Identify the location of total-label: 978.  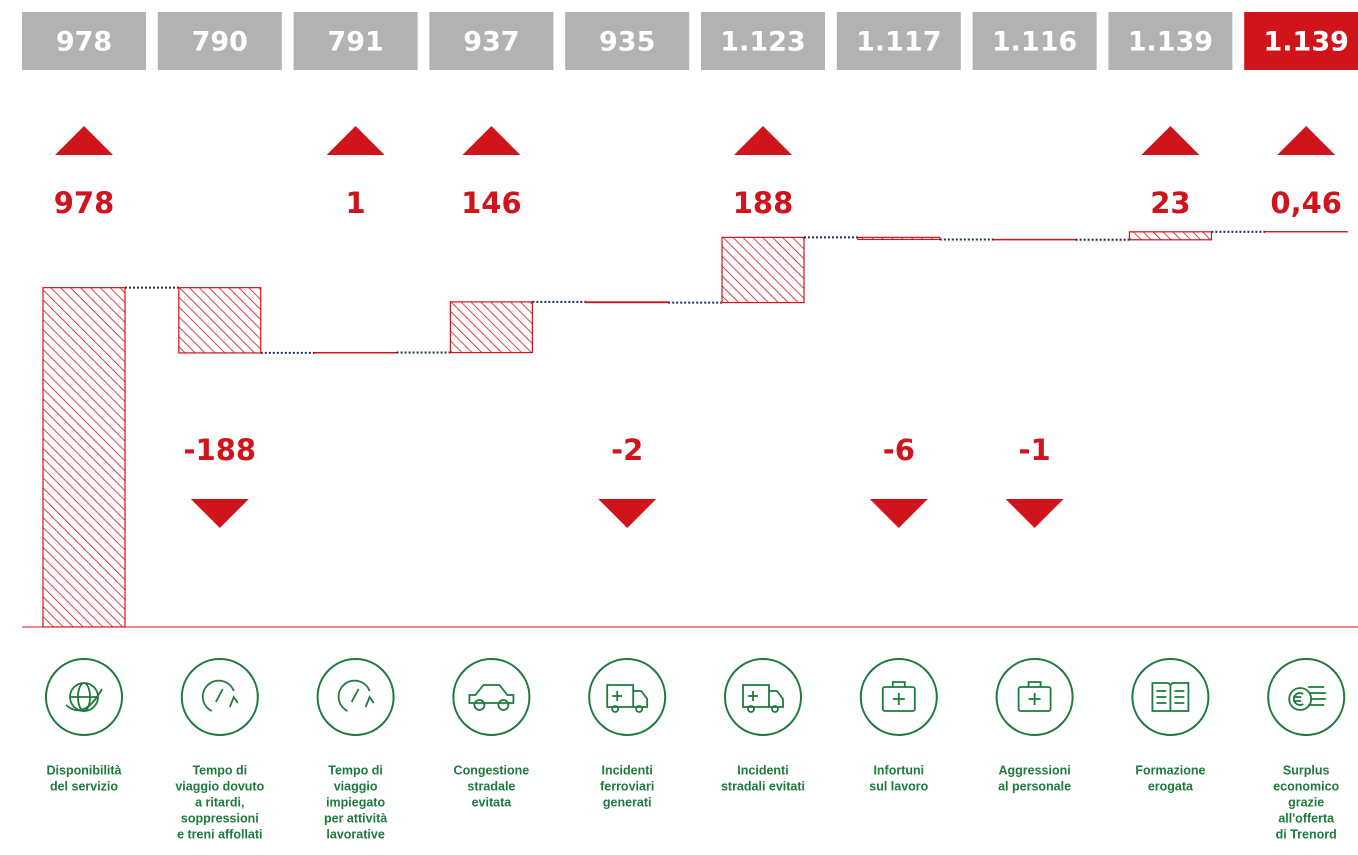
(84, 42).